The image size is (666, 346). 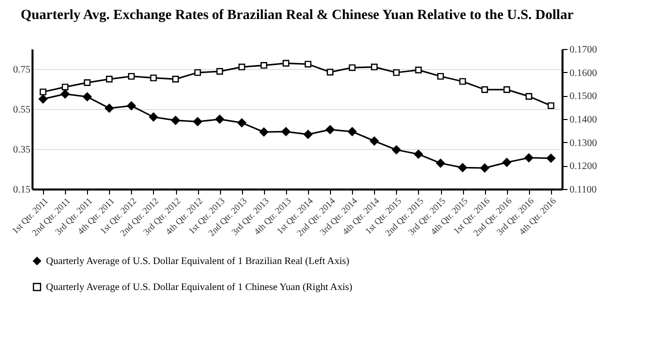 I want to click on y2-tick-label: 0.1600, so click(x=583, y=73).